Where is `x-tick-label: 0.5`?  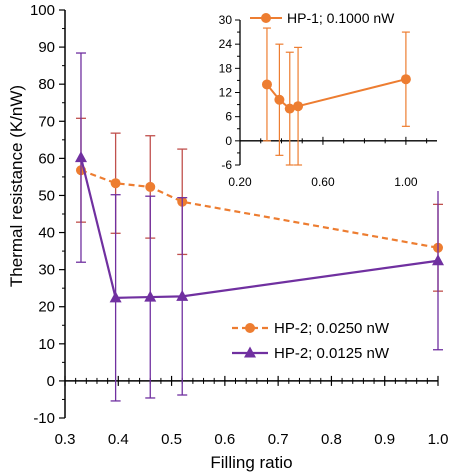 x-tick-label: 0.5 is located at coordinates (171, 439).